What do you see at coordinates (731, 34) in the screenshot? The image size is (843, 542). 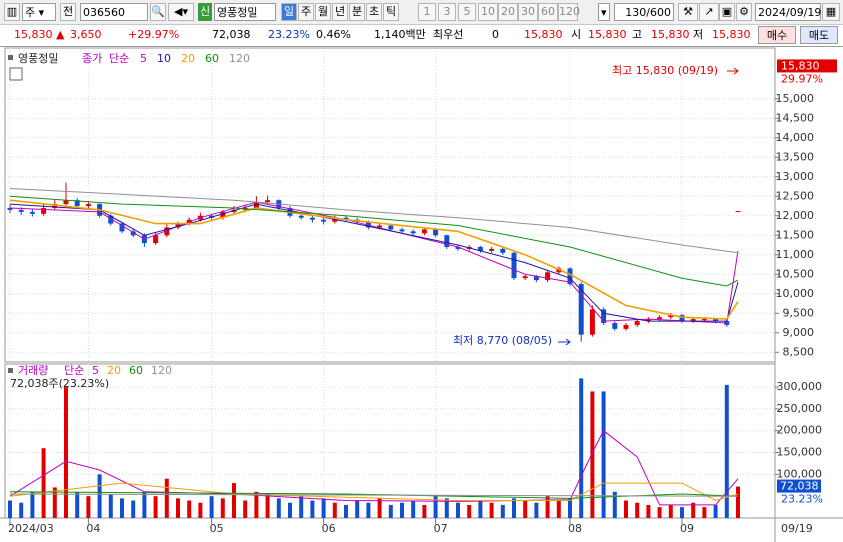 I see `low: 15,830` at bounding box center [731, 34].